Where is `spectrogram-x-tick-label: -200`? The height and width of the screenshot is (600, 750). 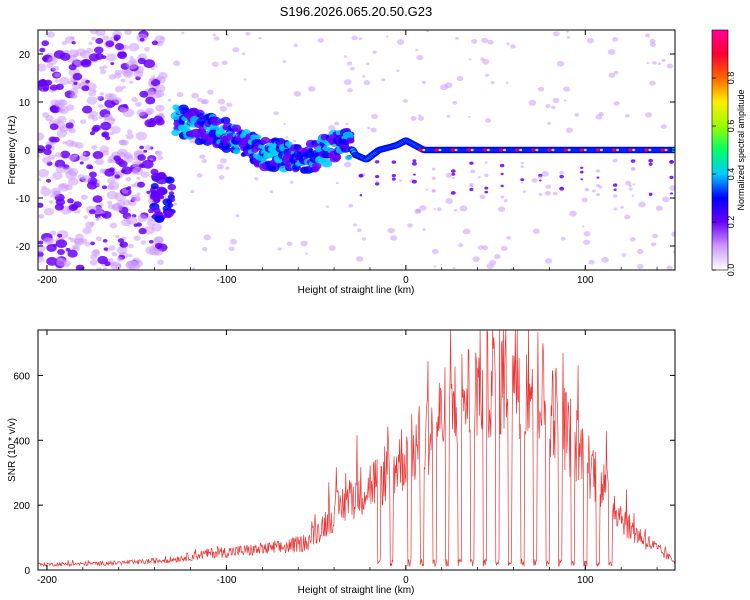 spectrogram-x-tick-label: -200 is located at coordinates (47, 280).